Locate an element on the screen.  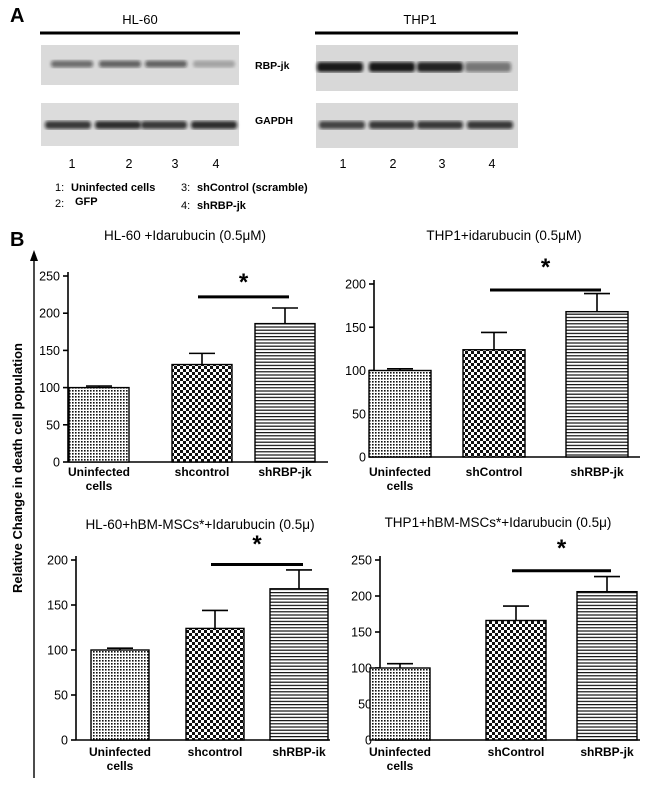
panel-b-label: B is located at coordinates (17, 240).